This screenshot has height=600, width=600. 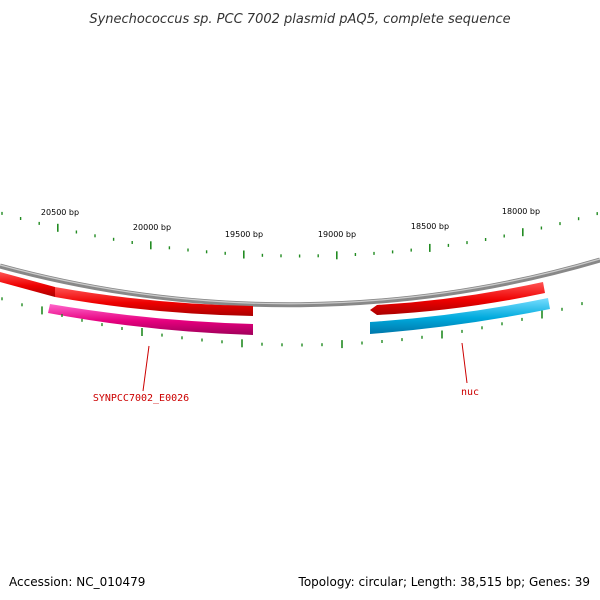 What do you see at coordinates (146, 368) in the screenshot?
I see `leader-line-synpcc7002-e0026` at bounding box center [146, 368].